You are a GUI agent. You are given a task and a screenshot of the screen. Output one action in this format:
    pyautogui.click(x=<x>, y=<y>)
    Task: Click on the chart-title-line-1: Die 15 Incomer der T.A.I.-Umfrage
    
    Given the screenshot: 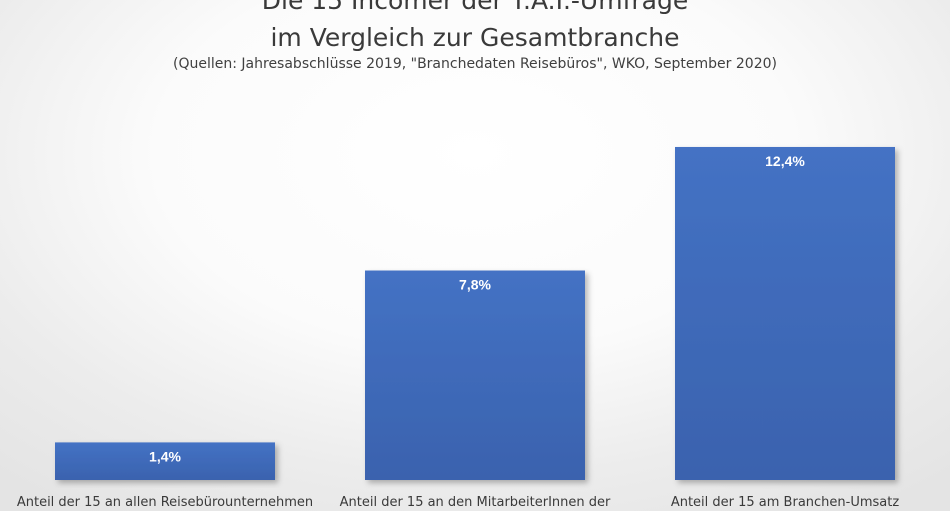 What is the action you would take?
    pyautogui.click(x=475, y=7)
    